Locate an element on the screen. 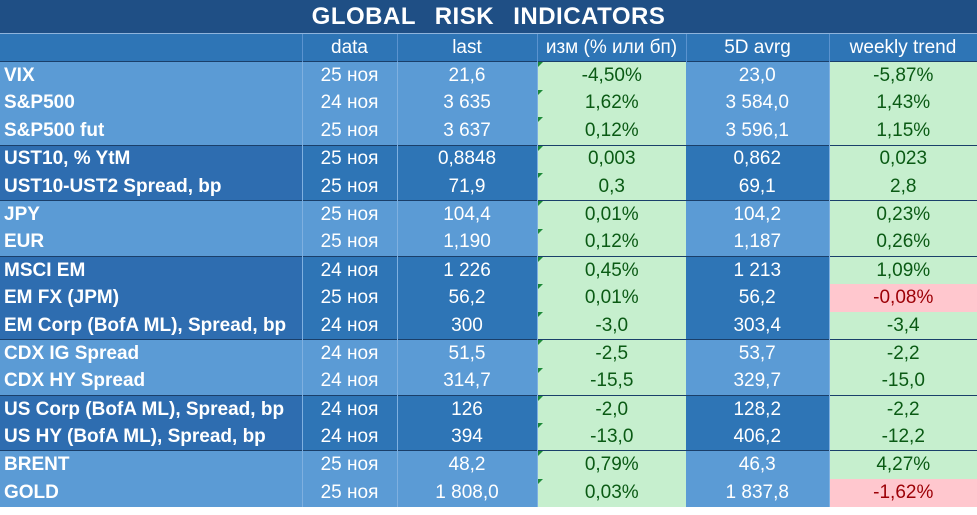 The height and width of the screenshot is (515, 977). table-row: UST10, % YtM 25 ноя 0,8848 0,003 0,862 0,023 is located at coordinates (488, 158).